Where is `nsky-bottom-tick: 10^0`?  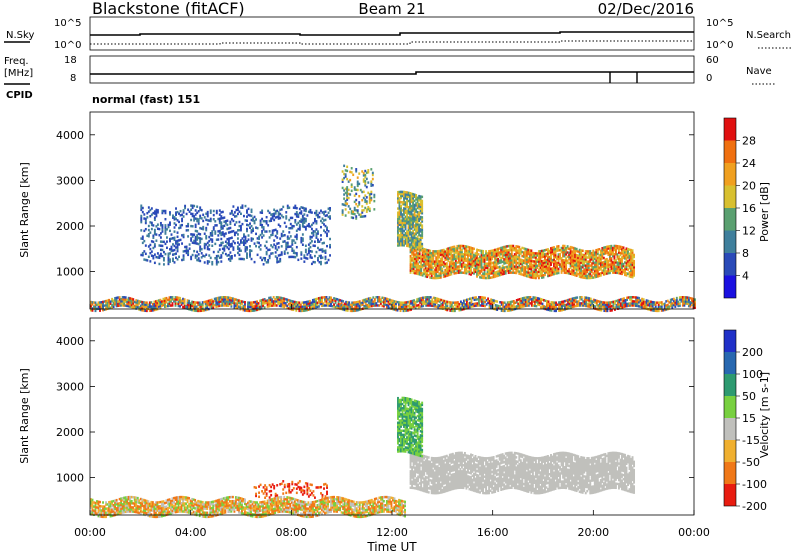 nsky-bottom-tick: 10^0 is located at coordinates (67, 45).